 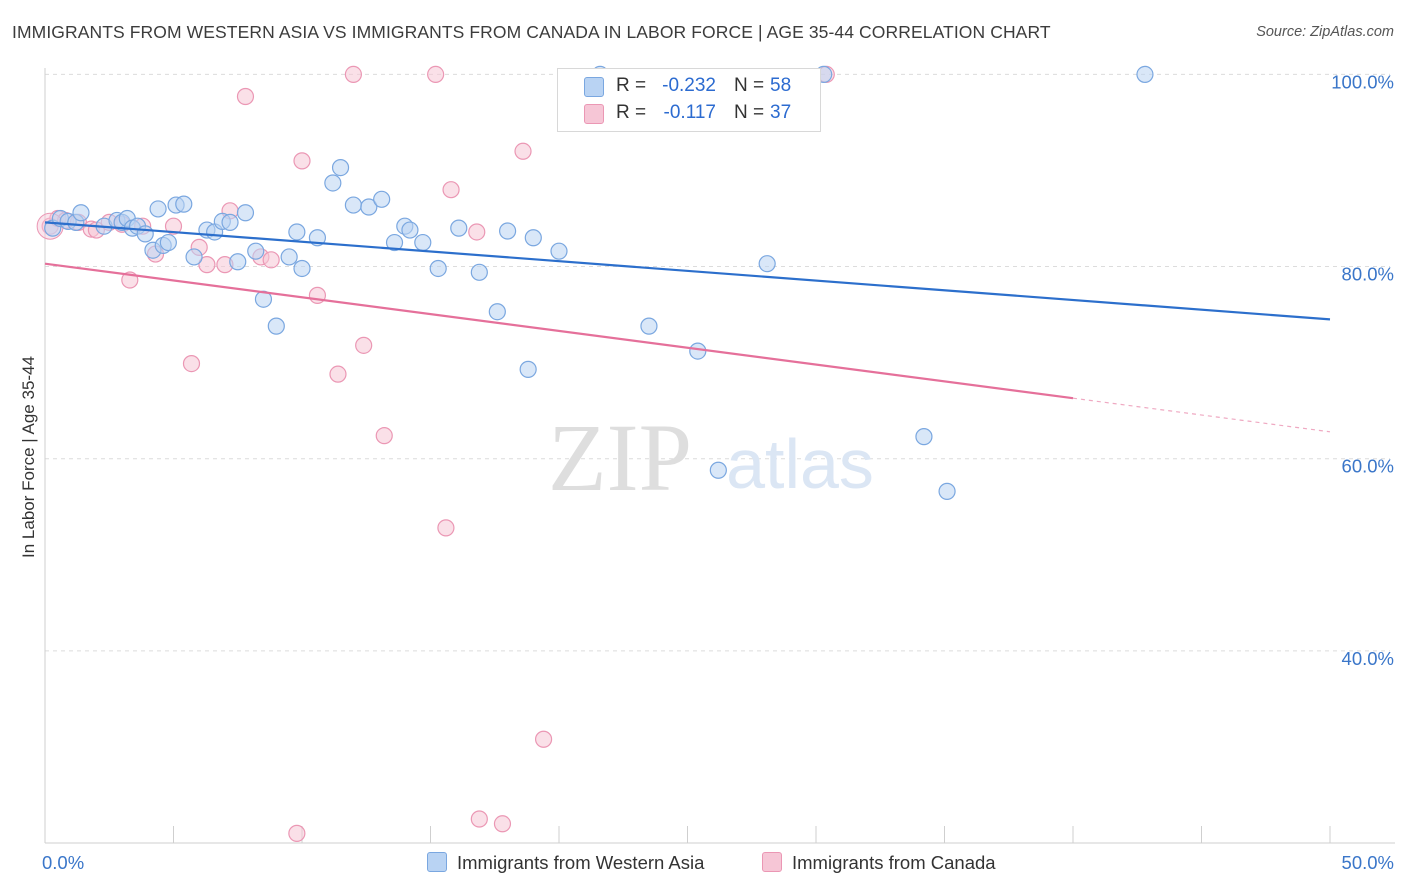 I want to click on trend-line-canada-extrapolated, so click(x=1201, y=415).